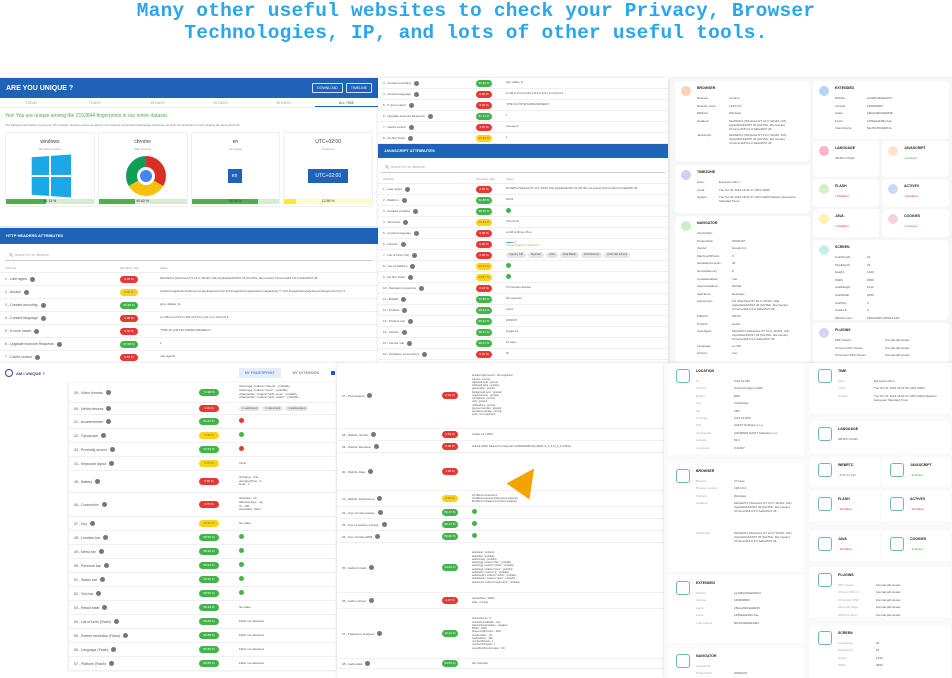 This screenshot has height=678, width=952. What do you see at coordinates (721, 293) in the screenshot?
I see `info-row: AppName: Netscape` at bounding box center [721, 293].